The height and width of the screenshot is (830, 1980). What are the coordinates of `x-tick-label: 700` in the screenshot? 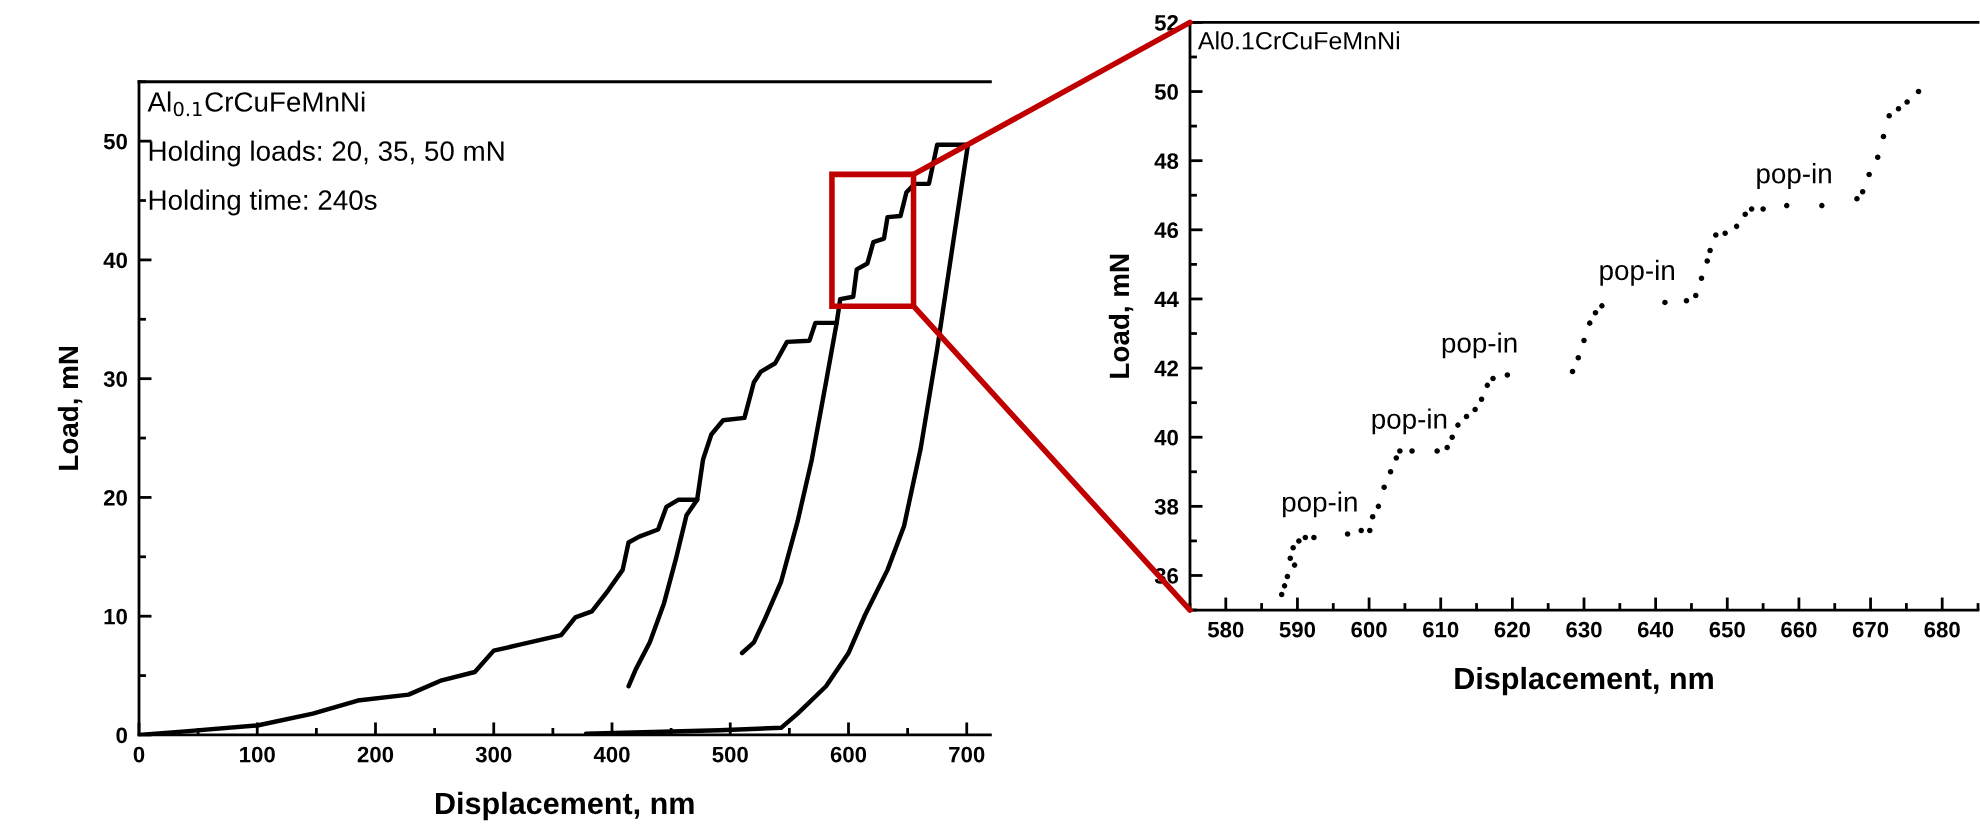 It's located at (967, 754).